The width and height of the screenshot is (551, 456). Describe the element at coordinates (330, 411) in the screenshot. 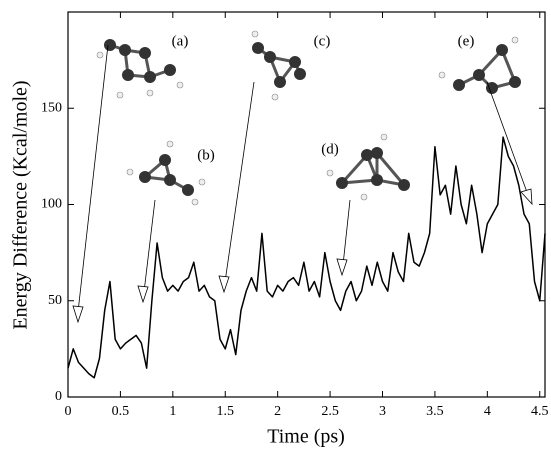

I see `x-tick-label: 2.5` at that location.